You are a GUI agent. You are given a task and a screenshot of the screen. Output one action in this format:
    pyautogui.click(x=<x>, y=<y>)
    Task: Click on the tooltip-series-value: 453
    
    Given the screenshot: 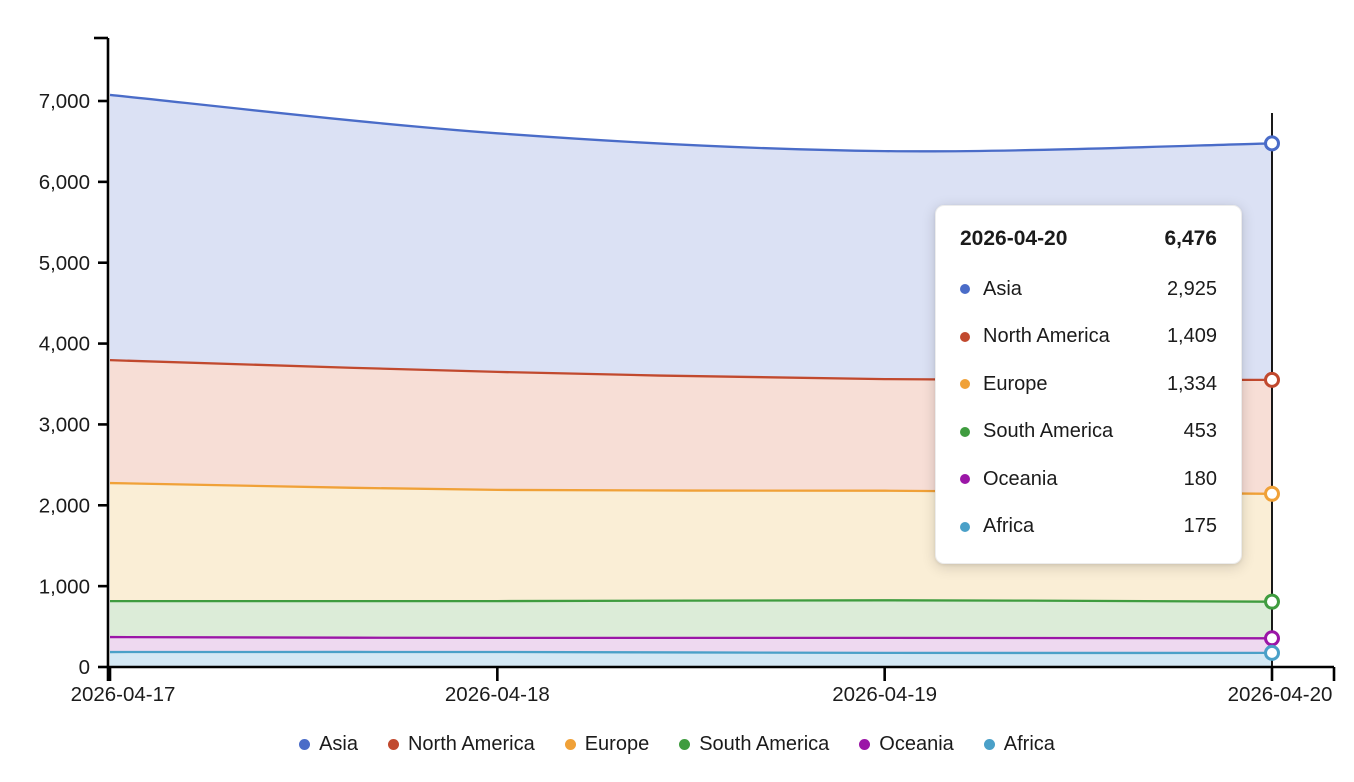 What is the action you would take?
    pyautogui.click(x=1200, y=431)
    